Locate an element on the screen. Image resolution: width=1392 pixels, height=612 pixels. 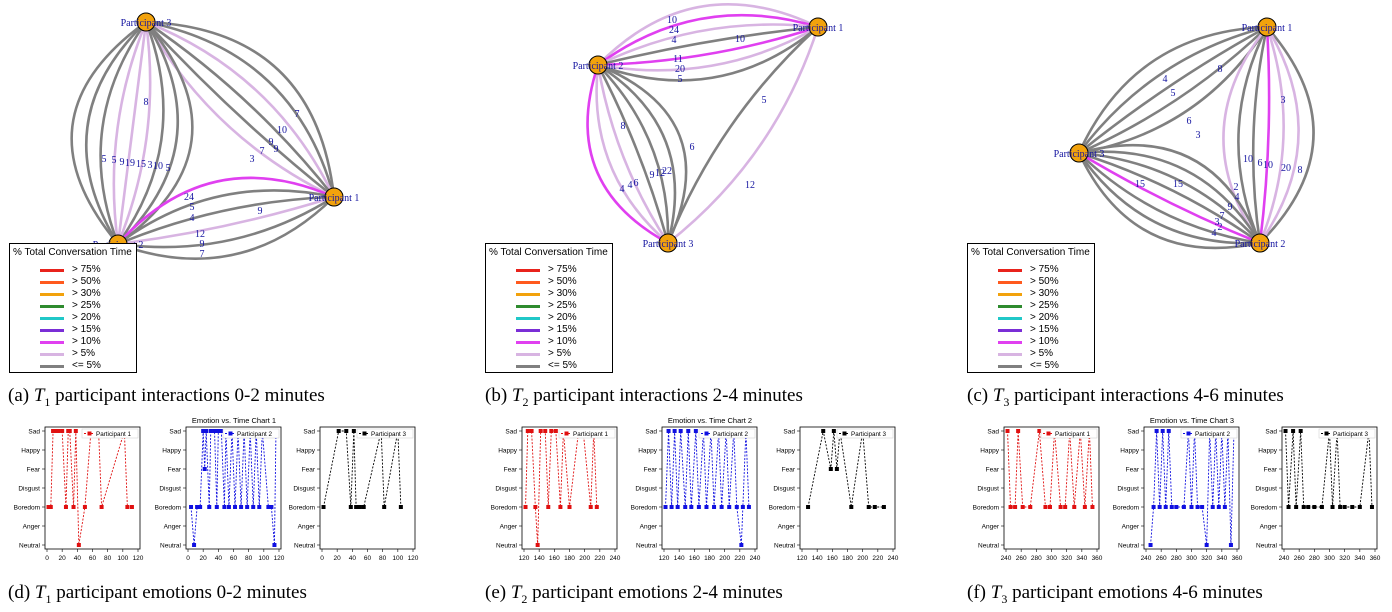
participant-label: Participant 2 is located at coordinates (1260, 244).